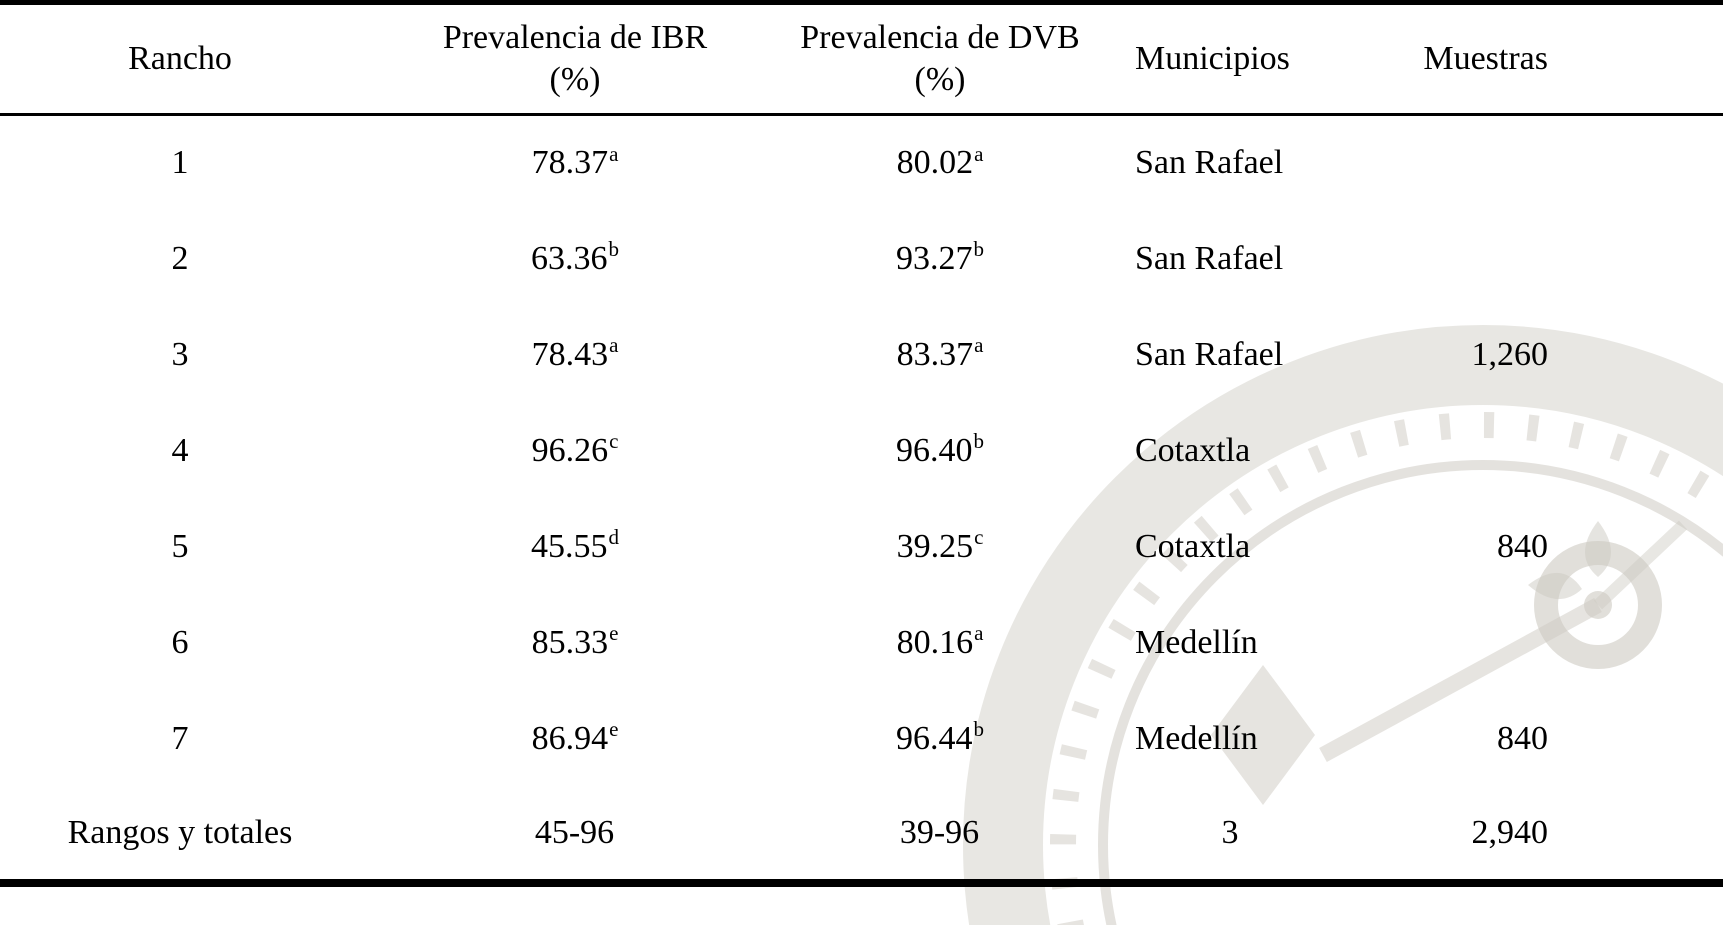 This screenshot has height=925, width=1723. I want to click on cell-rancho: Rangos y totales, so click(180, 832).